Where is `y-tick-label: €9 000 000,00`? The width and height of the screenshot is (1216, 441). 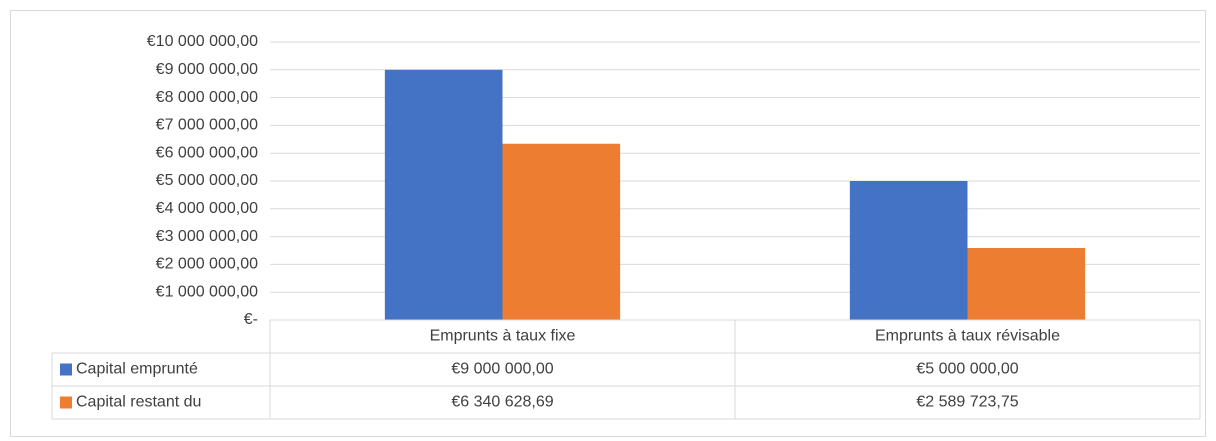
y-tick-label: €9 000 000,00 is located at coordinates (207, 69).